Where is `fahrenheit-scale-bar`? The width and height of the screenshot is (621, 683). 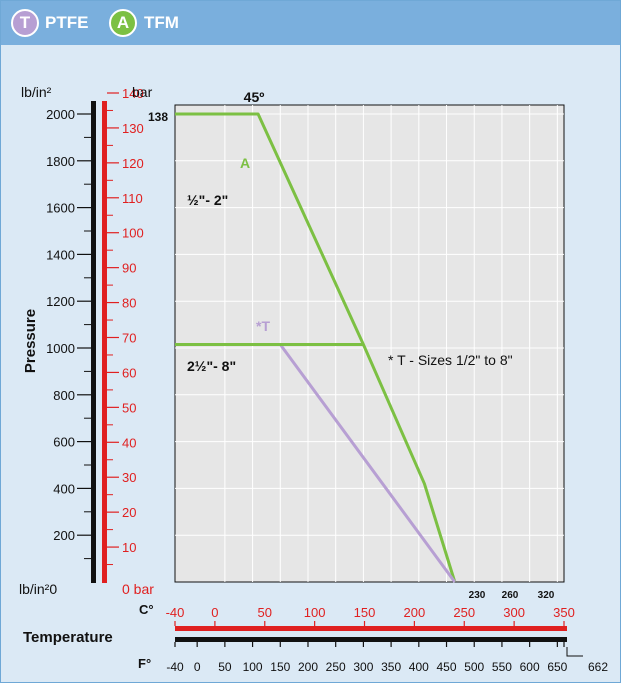
fahrenheit-scale-bar is located at coordinates (371, 639).